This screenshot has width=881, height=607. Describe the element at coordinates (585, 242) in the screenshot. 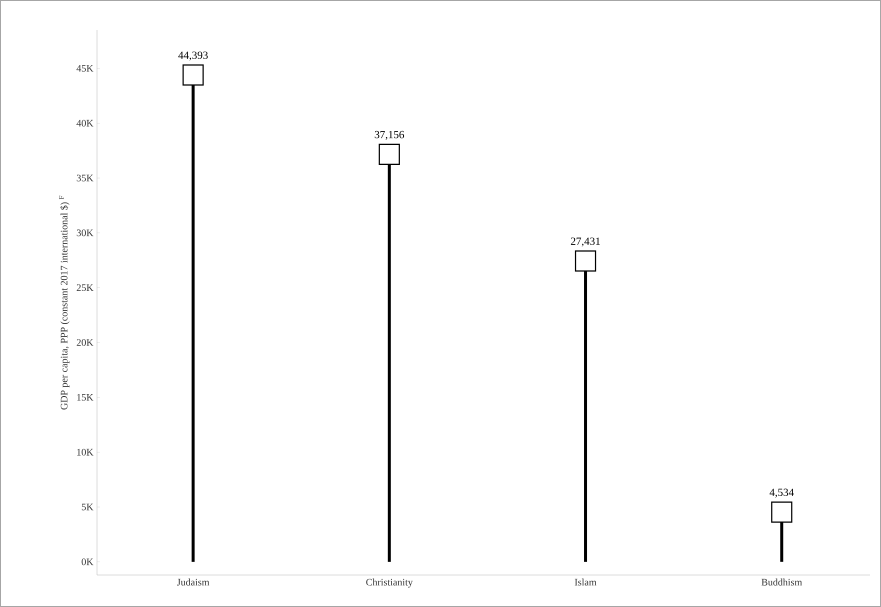

I see `data-label: 27,431` at that location.